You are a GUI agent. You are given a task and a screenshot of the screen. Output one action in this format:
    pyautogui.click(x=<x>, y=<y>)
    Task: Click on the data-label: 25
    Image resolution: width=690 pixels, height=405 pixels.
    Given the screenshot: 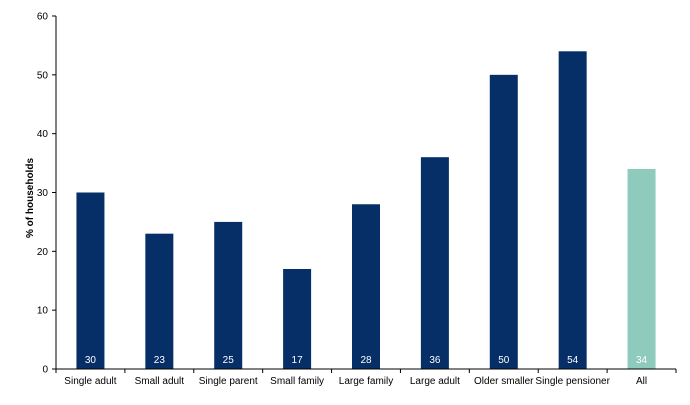 What is the action you would take?
    pyautogui.click(x=229, y=360)
    